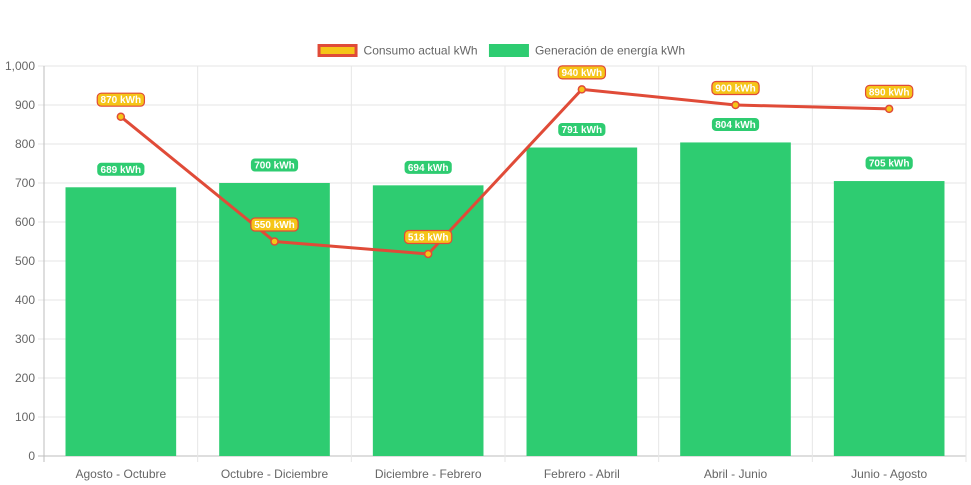 Image resolution: width=971 pixels, height=485 pixels. I want to click on x-tick-label: Junio - Agosto, so click(889, 474).